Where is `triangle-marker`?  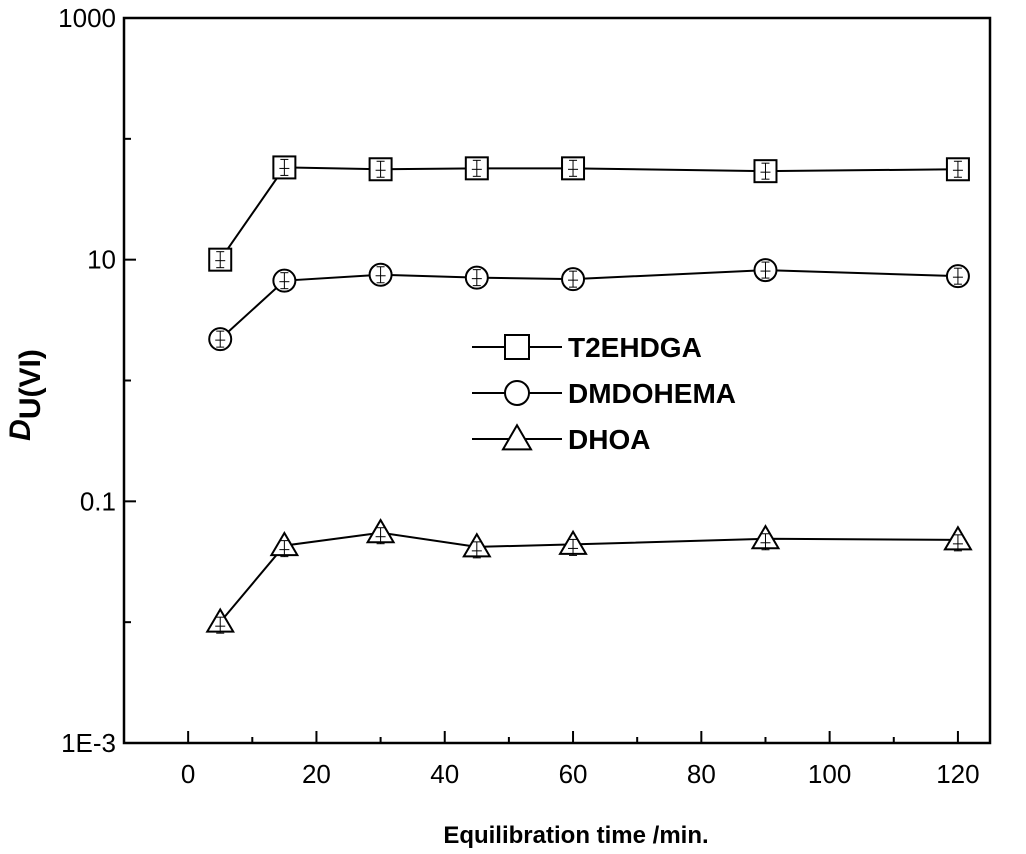
triangle-marker is located at coordinates (517, 437).